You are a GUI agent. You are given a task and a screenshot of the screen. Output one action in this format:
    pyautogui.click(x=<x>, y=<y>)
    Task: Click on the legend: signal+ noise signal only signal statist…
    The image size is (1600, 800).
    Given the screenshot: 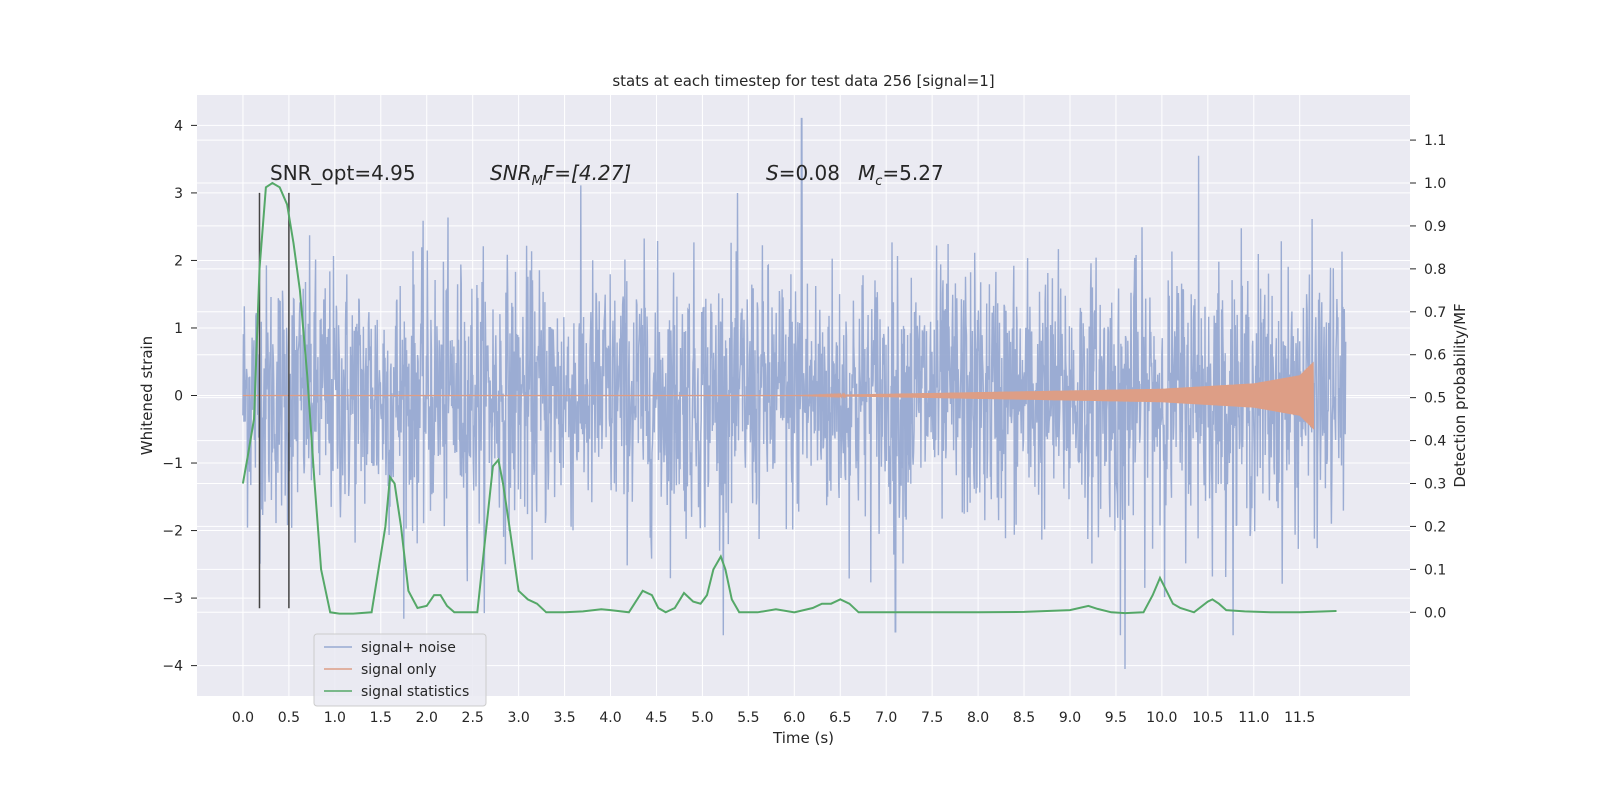 What is the action you would take?
    pyautogui.click(x=400, y=670)
    